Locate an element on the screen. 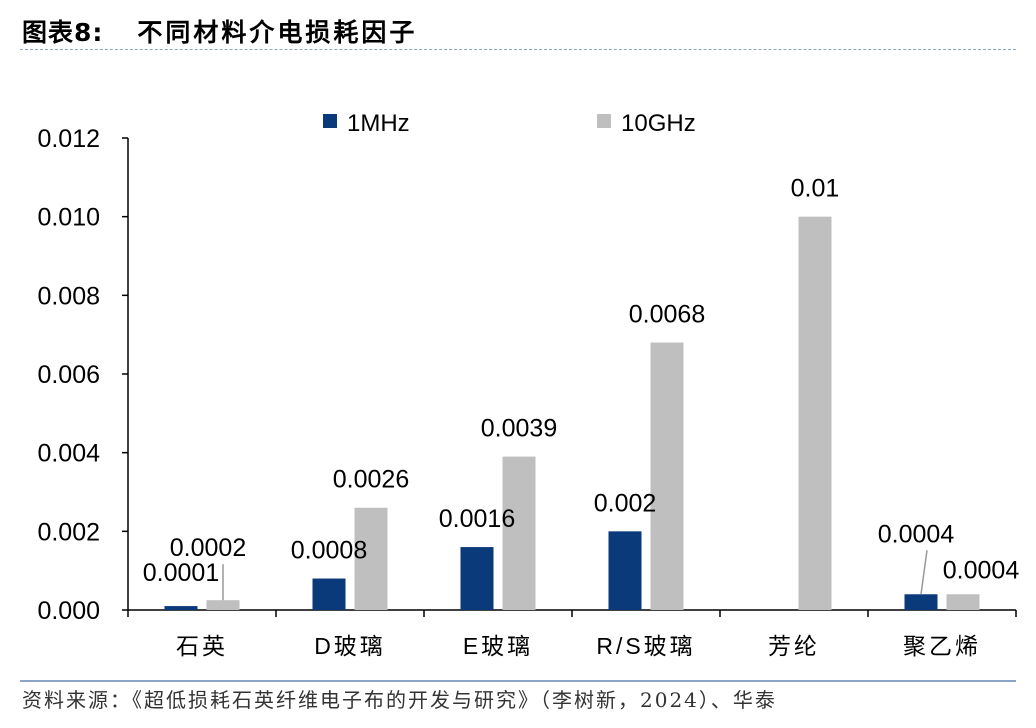 Image resolution: width=1036 pixels, height=728 pixels. source-note: 资料来源：《超低损耗石英纤维电子布的开发与研究》（李树新，2024）、华泰 is located at coordinates (399, 700).